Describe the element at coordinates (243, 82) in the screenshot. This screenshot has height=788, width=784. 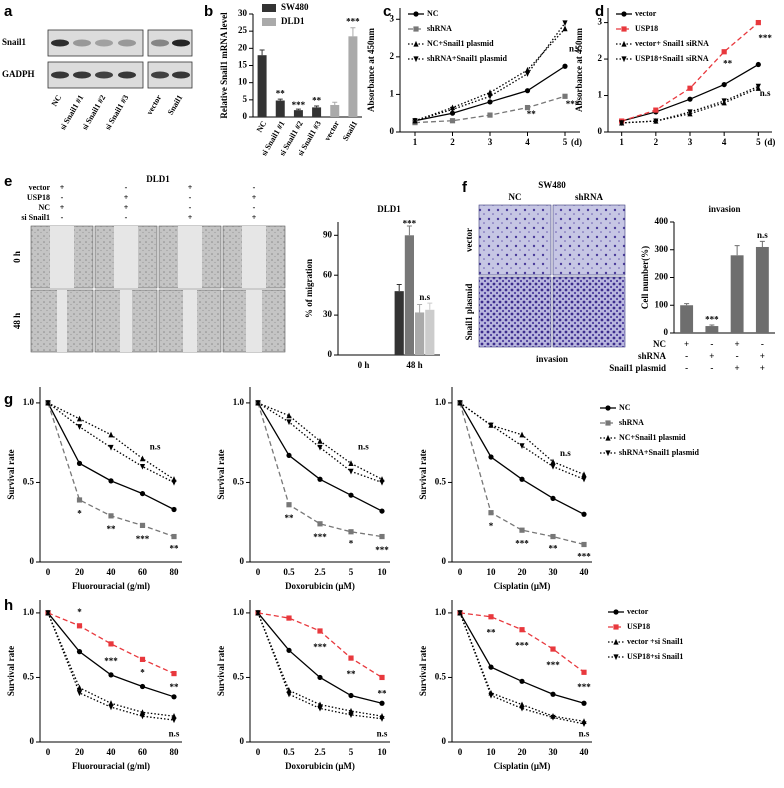
I see `y-tick-label: 10` at that location.